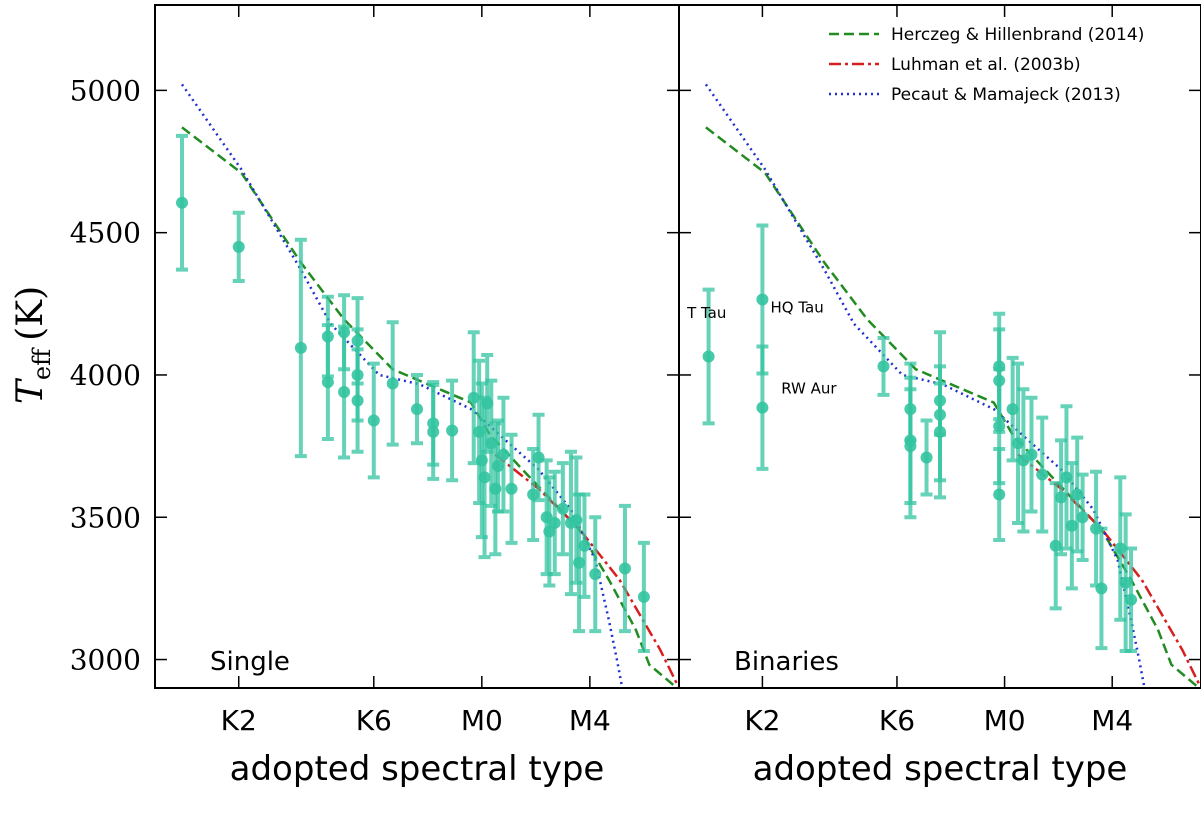 Image resolution: width=1201 pixels, height=815 pixels. Describe the element at coordinates (105, 660) in the screenshot. I see `y-tick-label: 3000` at that location.